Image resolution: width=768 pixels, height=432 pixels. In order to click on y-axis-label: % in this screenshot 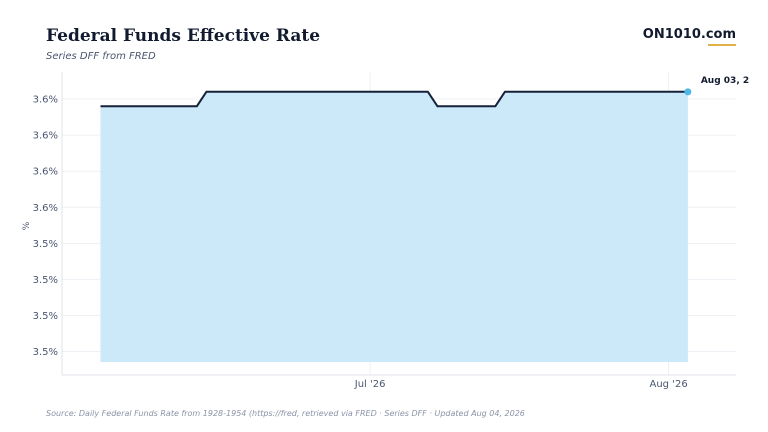, I will do `click(27, 225)`.